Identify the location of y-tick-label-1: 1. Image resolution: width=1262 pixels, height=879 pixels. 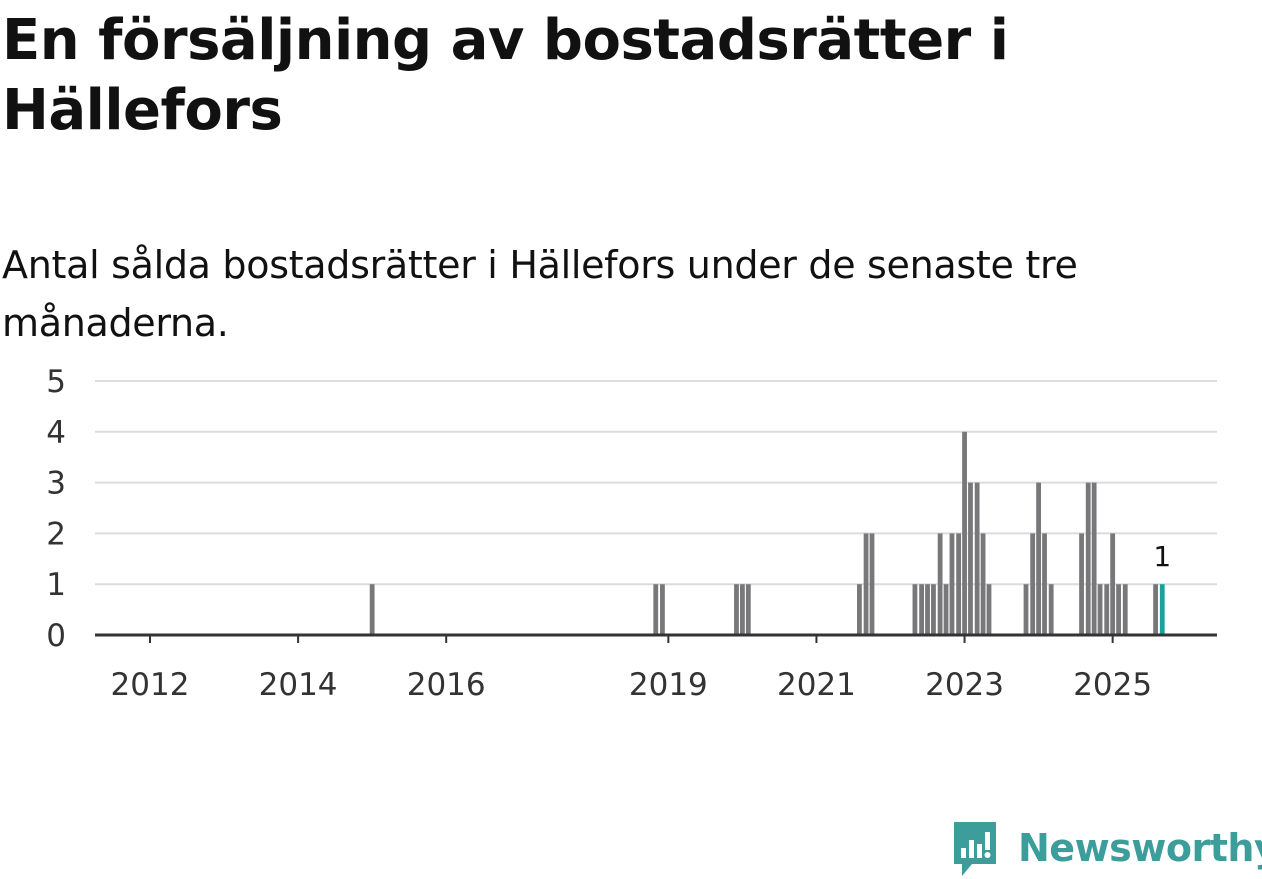
(56, 585).